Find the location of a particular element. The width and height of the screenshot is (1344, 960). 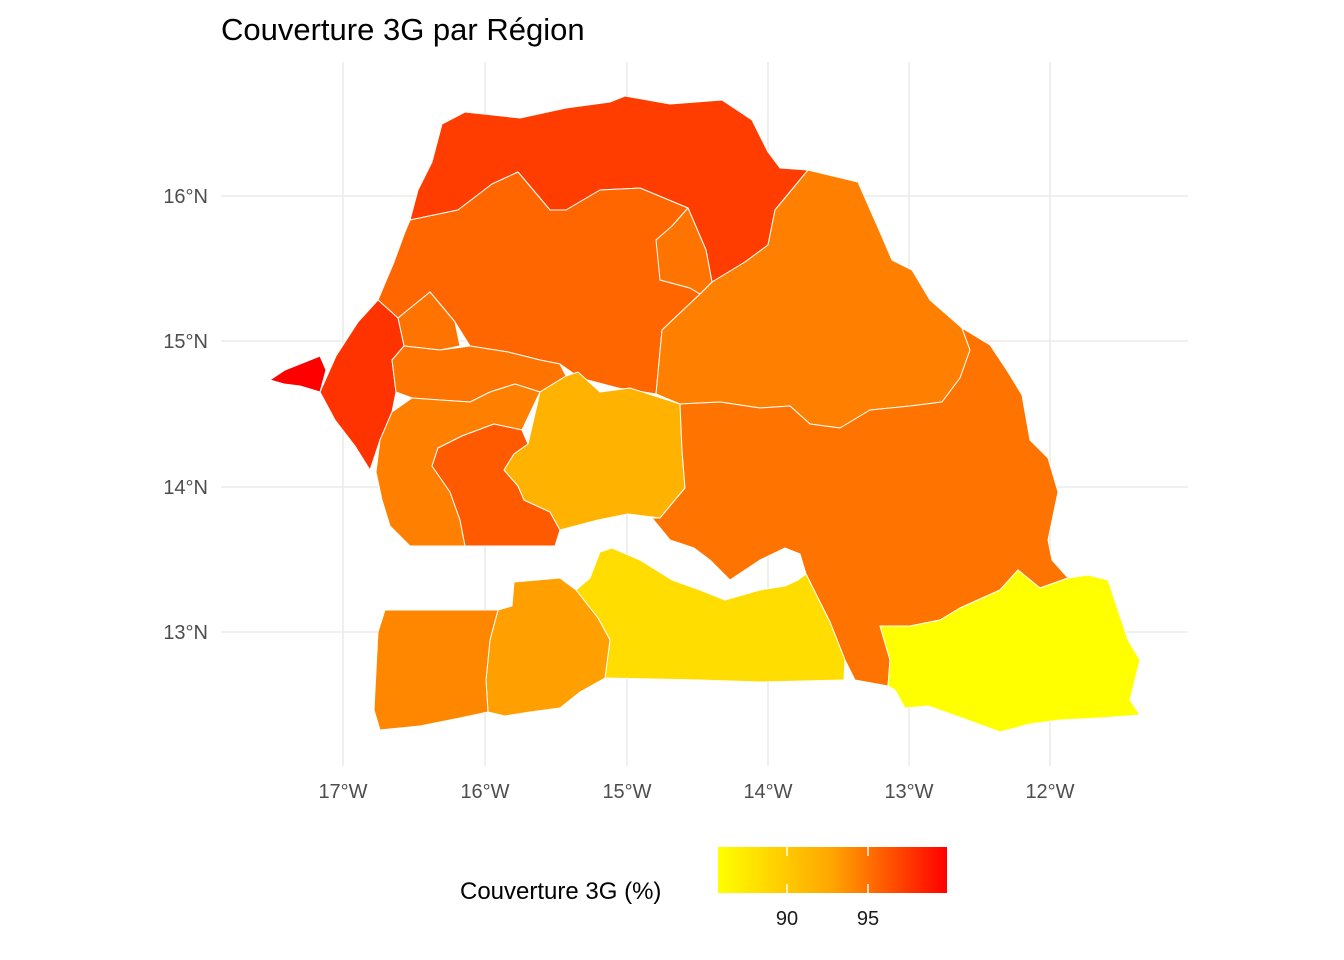

y-axis: 16°N 15°N 14°N 13°N is located at coordinates (185, 415).